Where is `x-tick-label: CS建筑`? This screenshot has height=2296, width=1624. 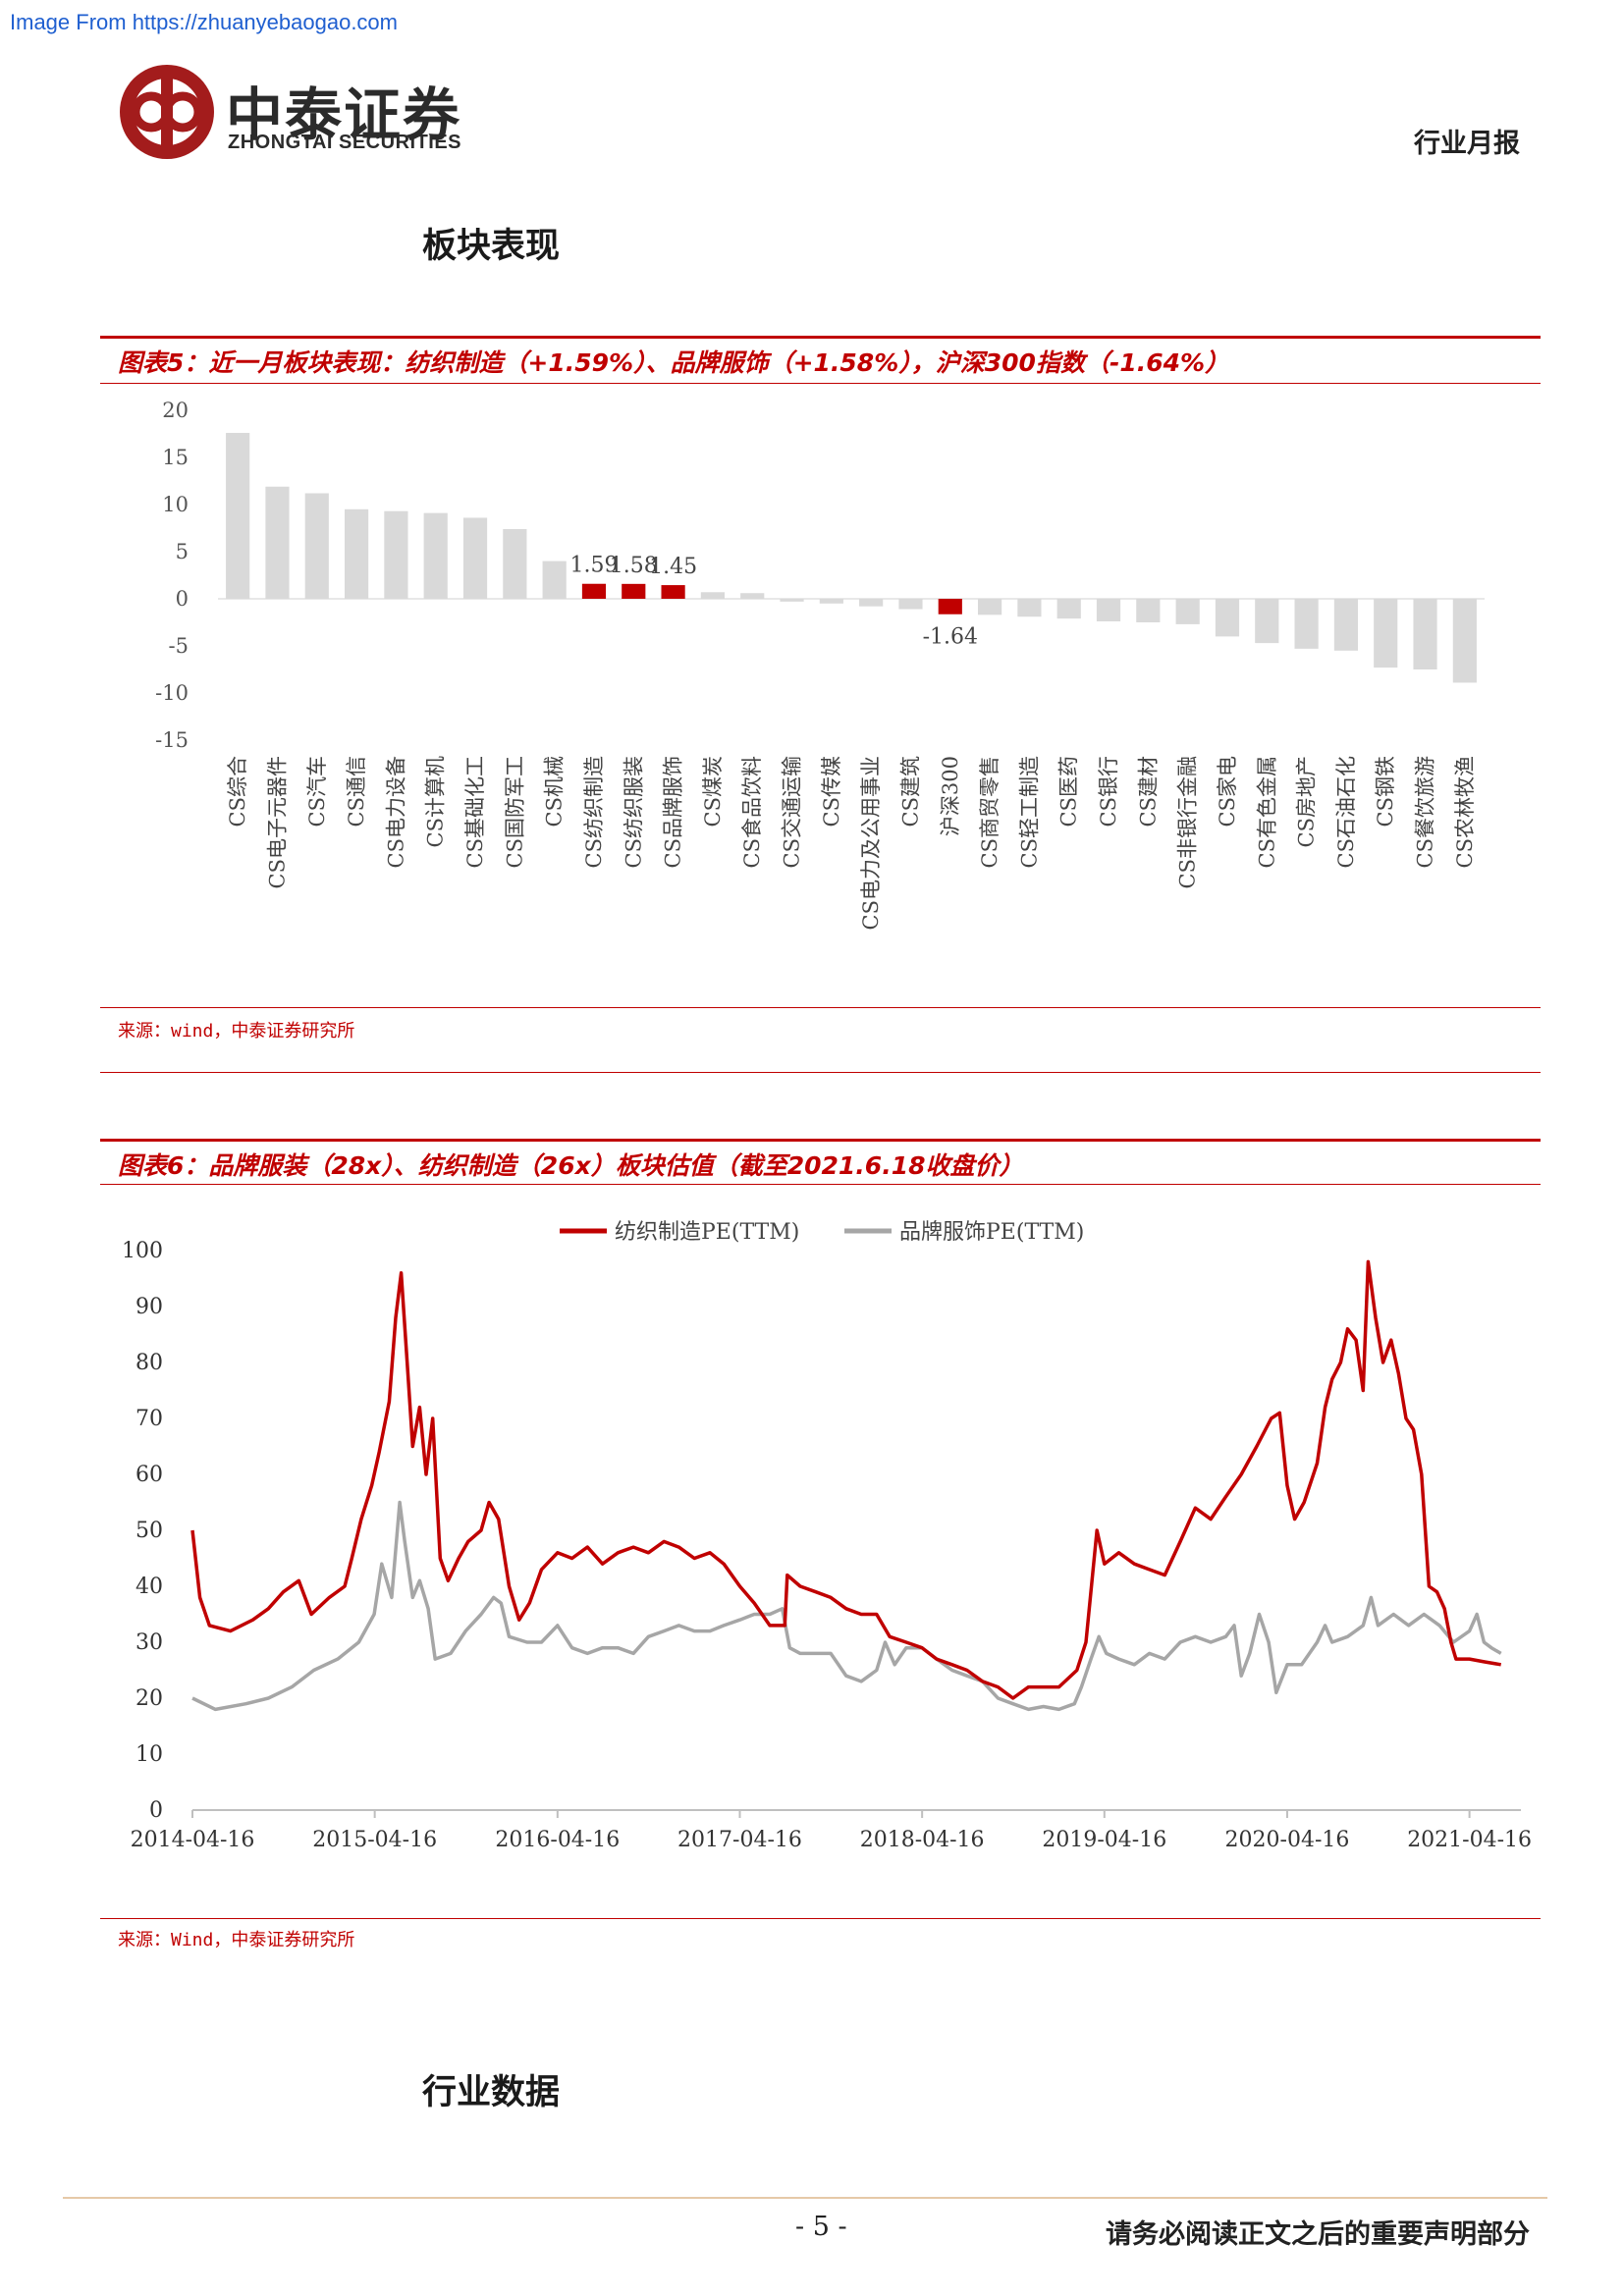 x-tick-label: CS建筑 is located at coordinates (910, 791).